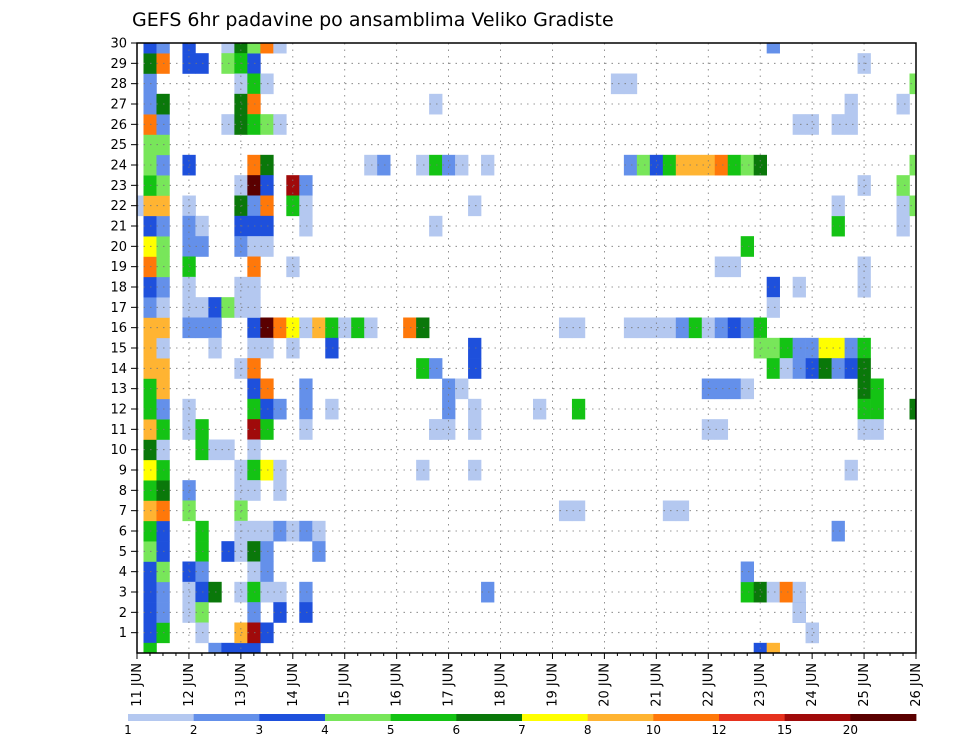  Describe the element at coordinates (123, 491) in the screenshot. I see `y-tick-label: 8` at that location.